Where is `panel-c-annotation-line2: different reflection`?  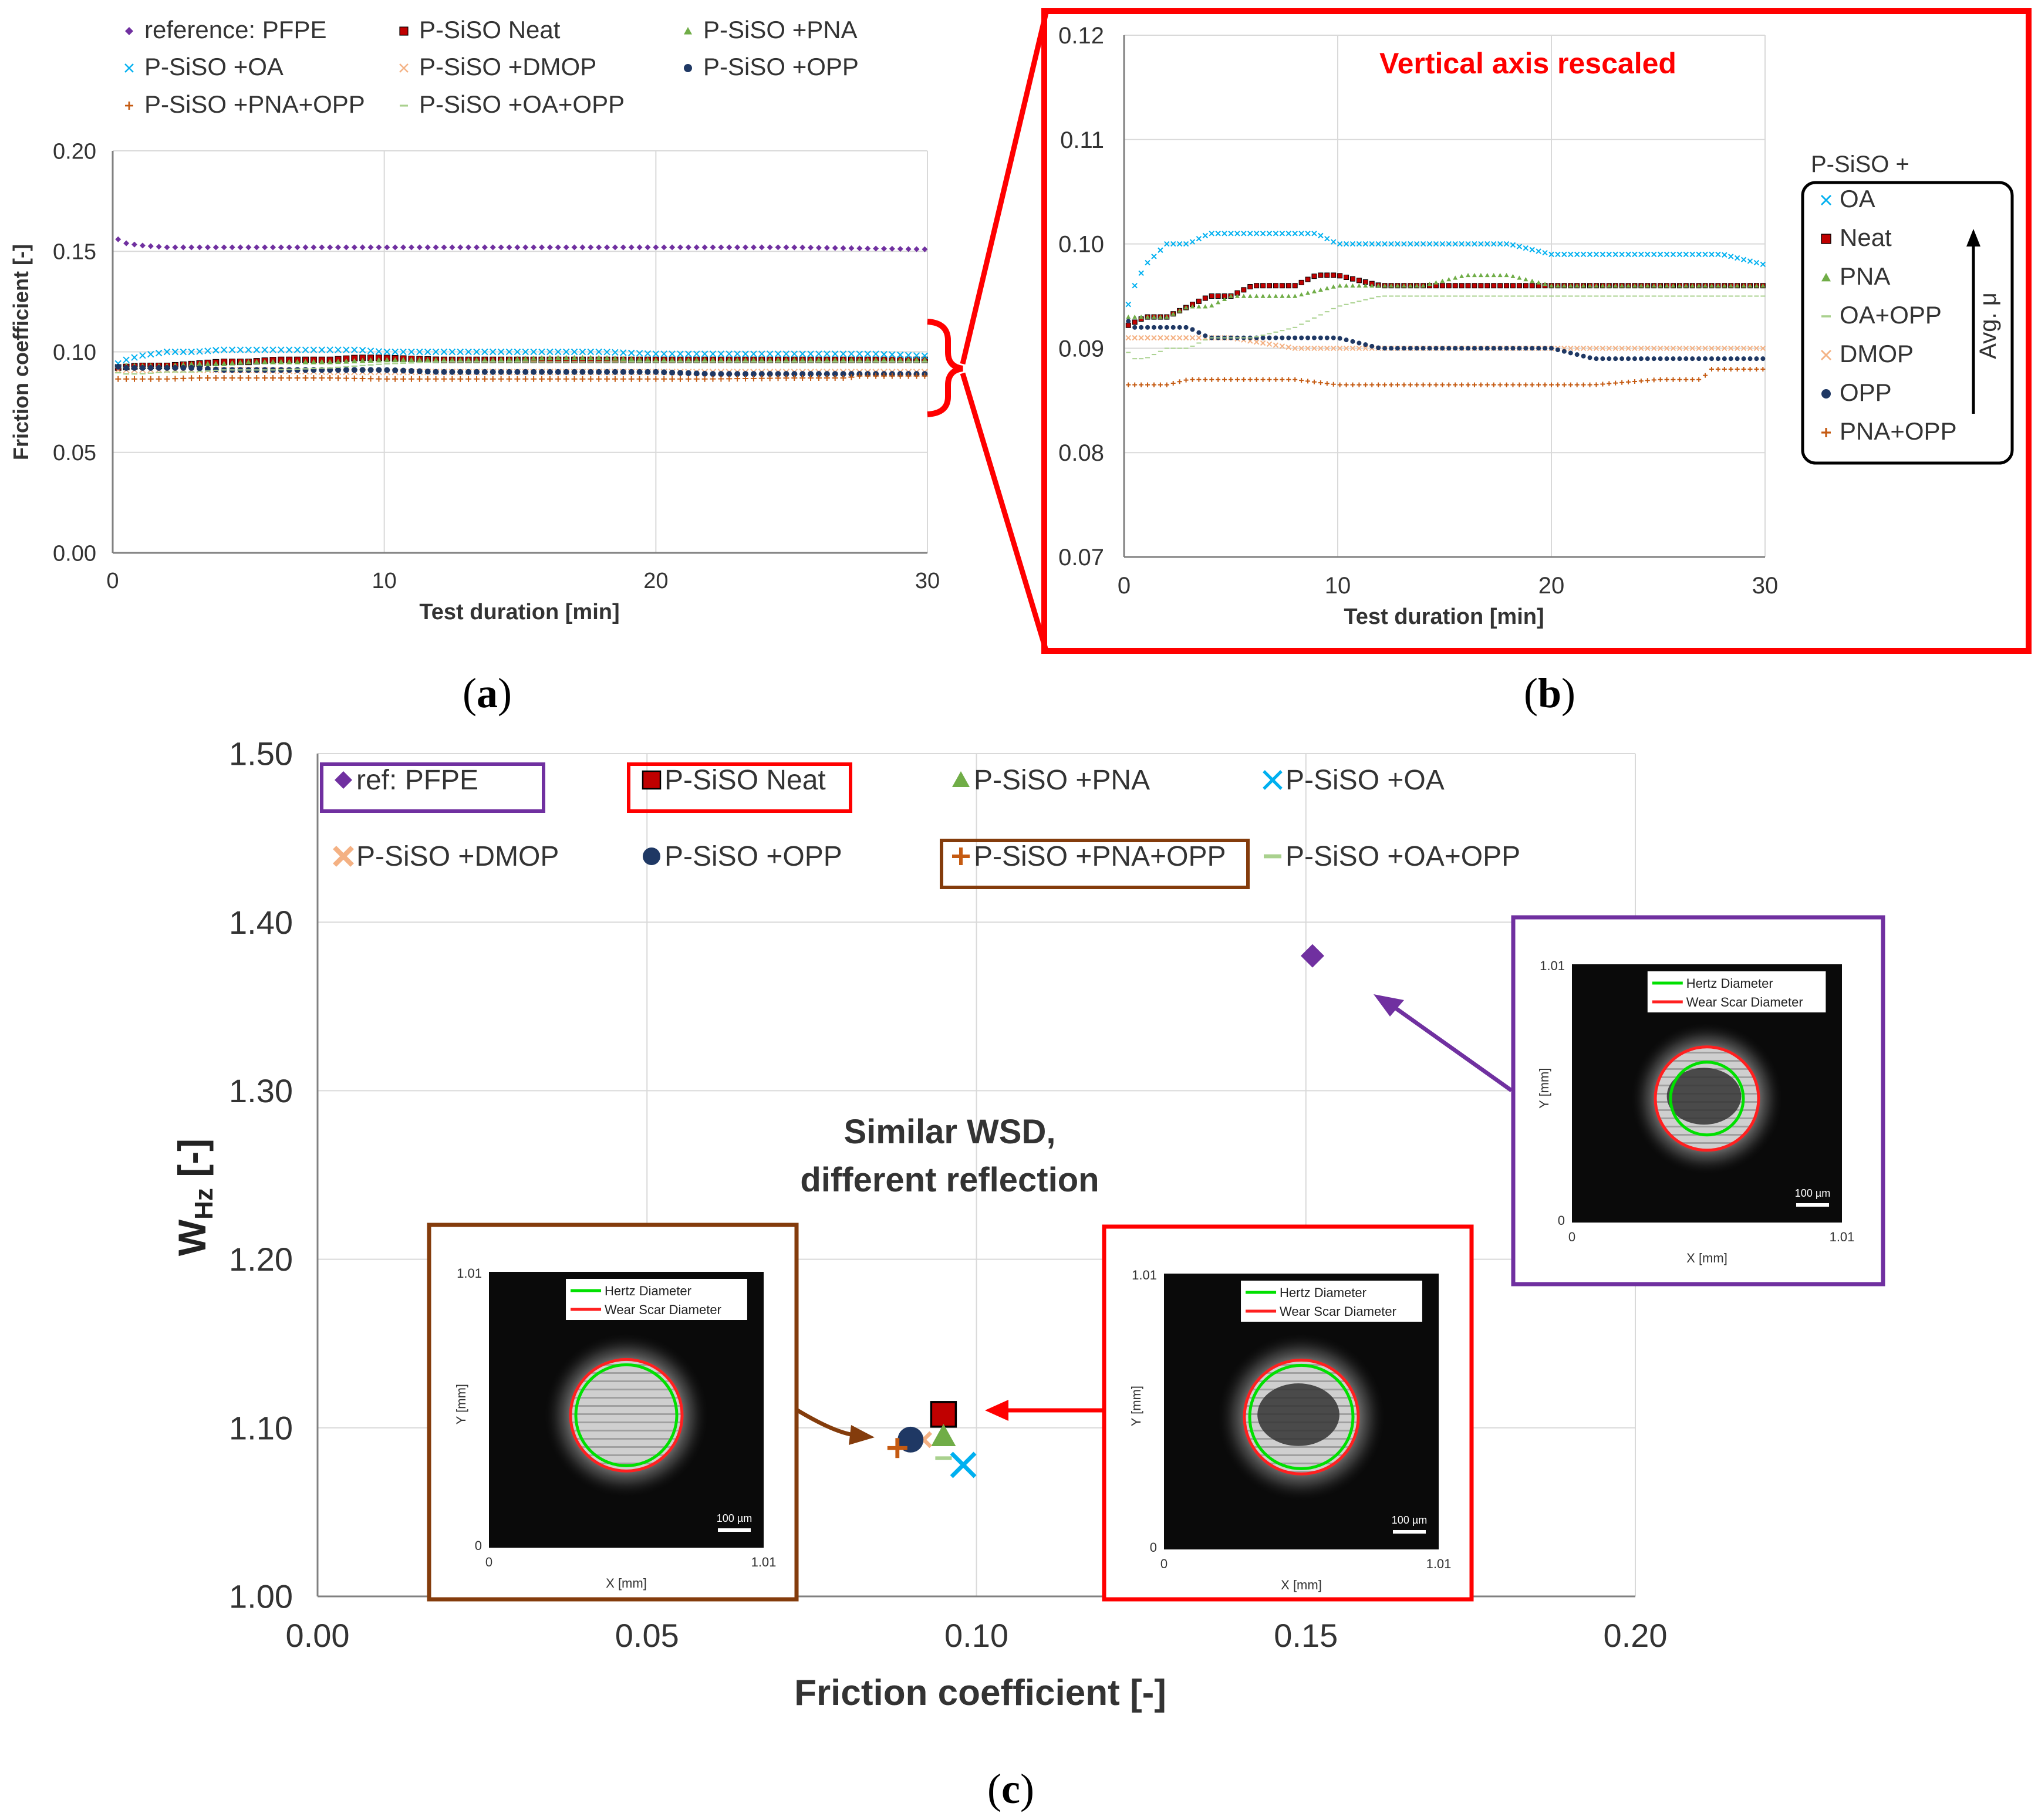 panel-c-annotation-line2: different reflection is located at coordinates (949, 1180).